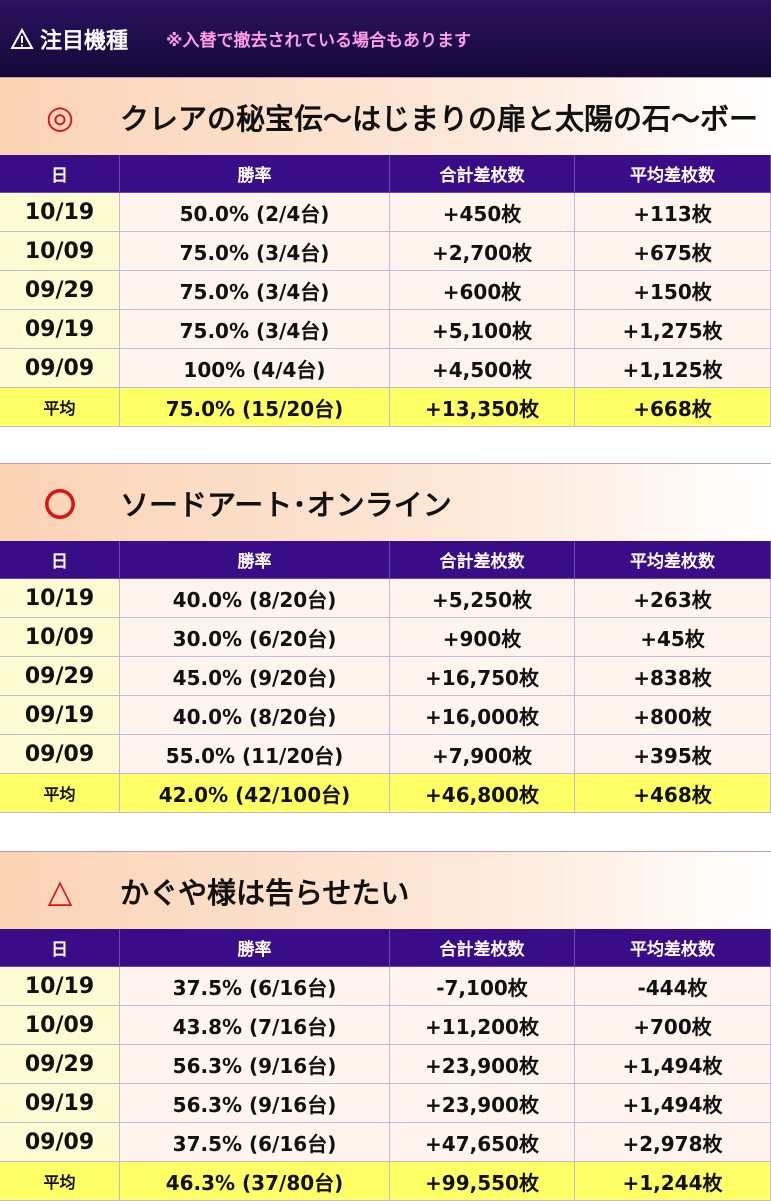 This screenshot has width=771, height=1201. Describe the element at coordinates (255, 637) in the screenshot. I see `table-cell: 30.0% (6/20台)` at that location.